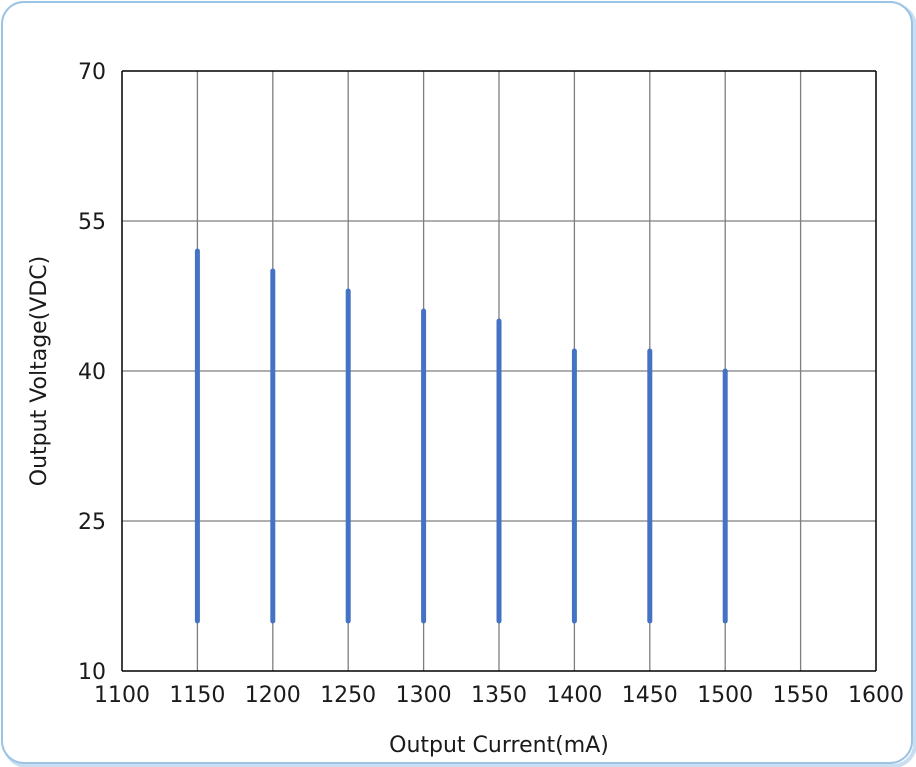 The width and height of the screenshot is (916, 767). What do you see at coordinates (92, 672) in the screenshot?
I see `y-tick-label: 10` at bounding box center [92, 672].